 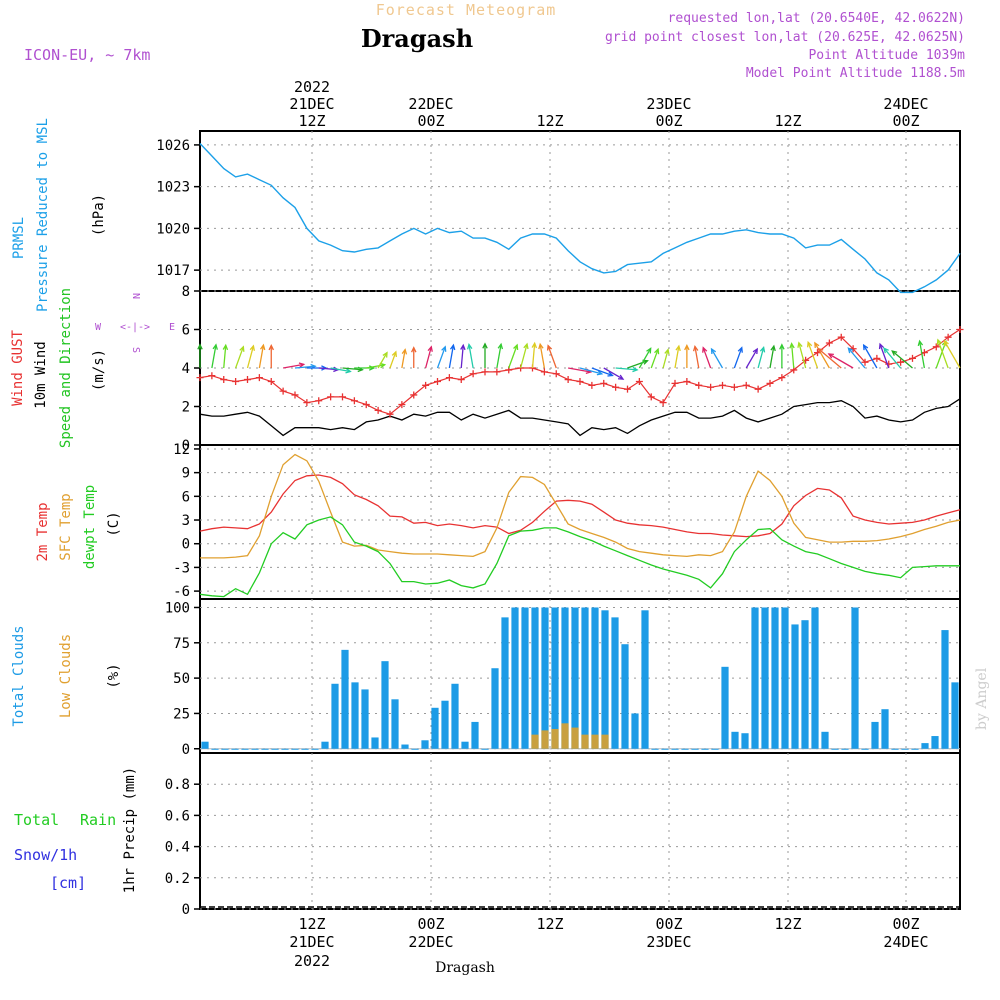 What do you see at coordinates (177, 879) in the screenshot?
I see `y-tick-label: 0.2` at bounding box center [177, 879].